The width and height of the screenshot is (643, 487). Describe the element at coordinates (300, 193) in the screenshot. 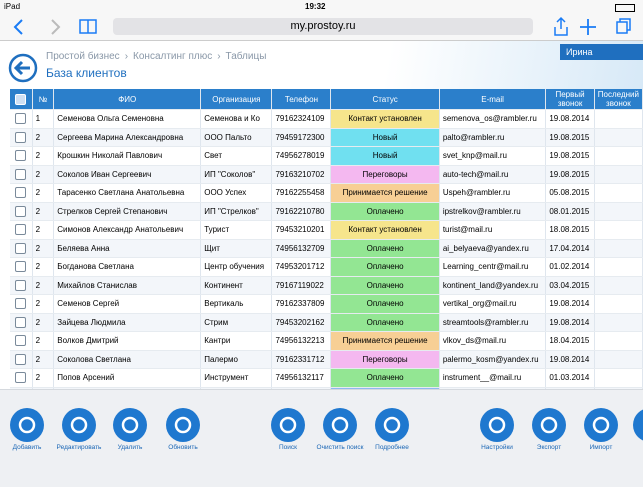

I see `cell-text: 79162255458` at that location.